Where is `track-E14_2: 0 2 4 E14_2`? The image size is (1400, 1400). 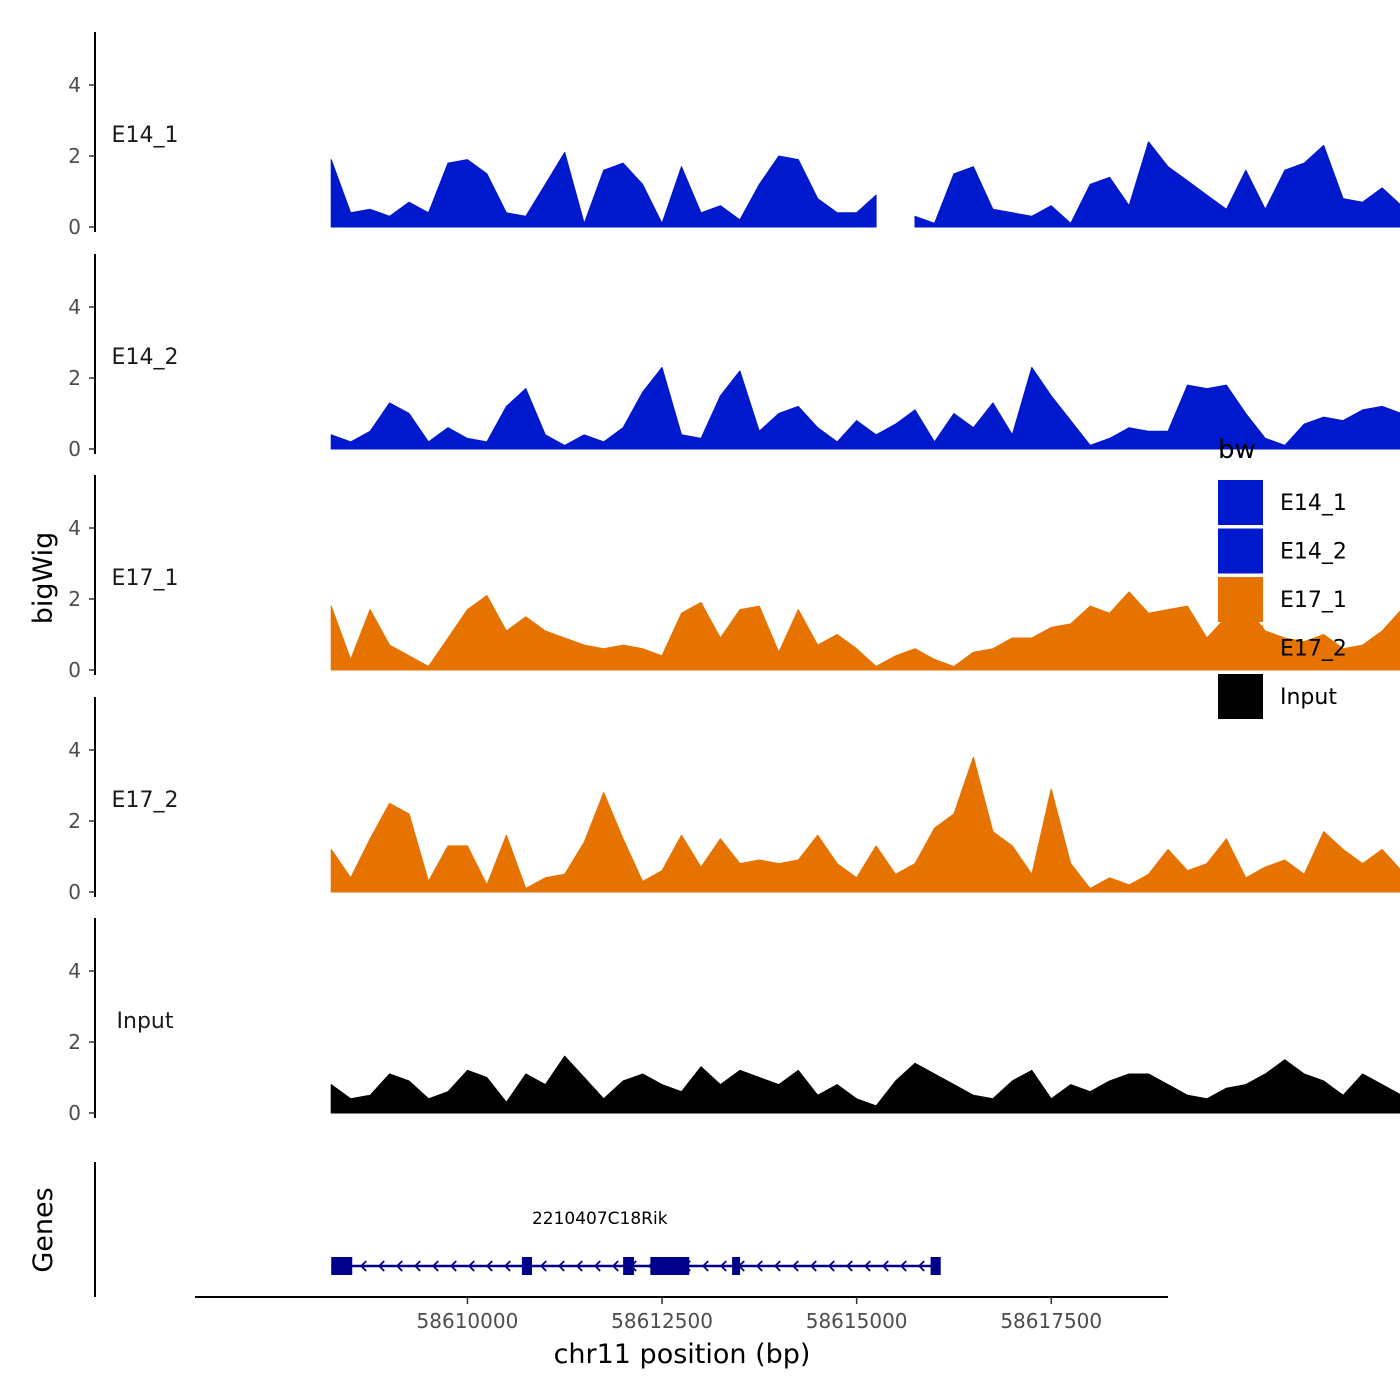 track-E14_2: 0 2 4 E14_2 is located at coordinates (734, 357).